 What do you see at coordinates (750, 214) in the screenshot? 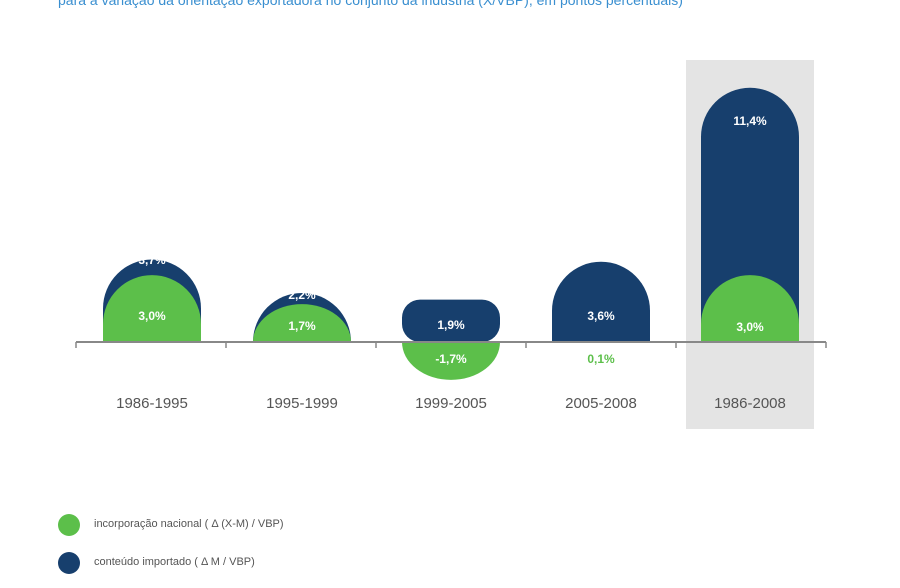
I see `bar-importado-1986-2008` at bounding box center [750, 214].